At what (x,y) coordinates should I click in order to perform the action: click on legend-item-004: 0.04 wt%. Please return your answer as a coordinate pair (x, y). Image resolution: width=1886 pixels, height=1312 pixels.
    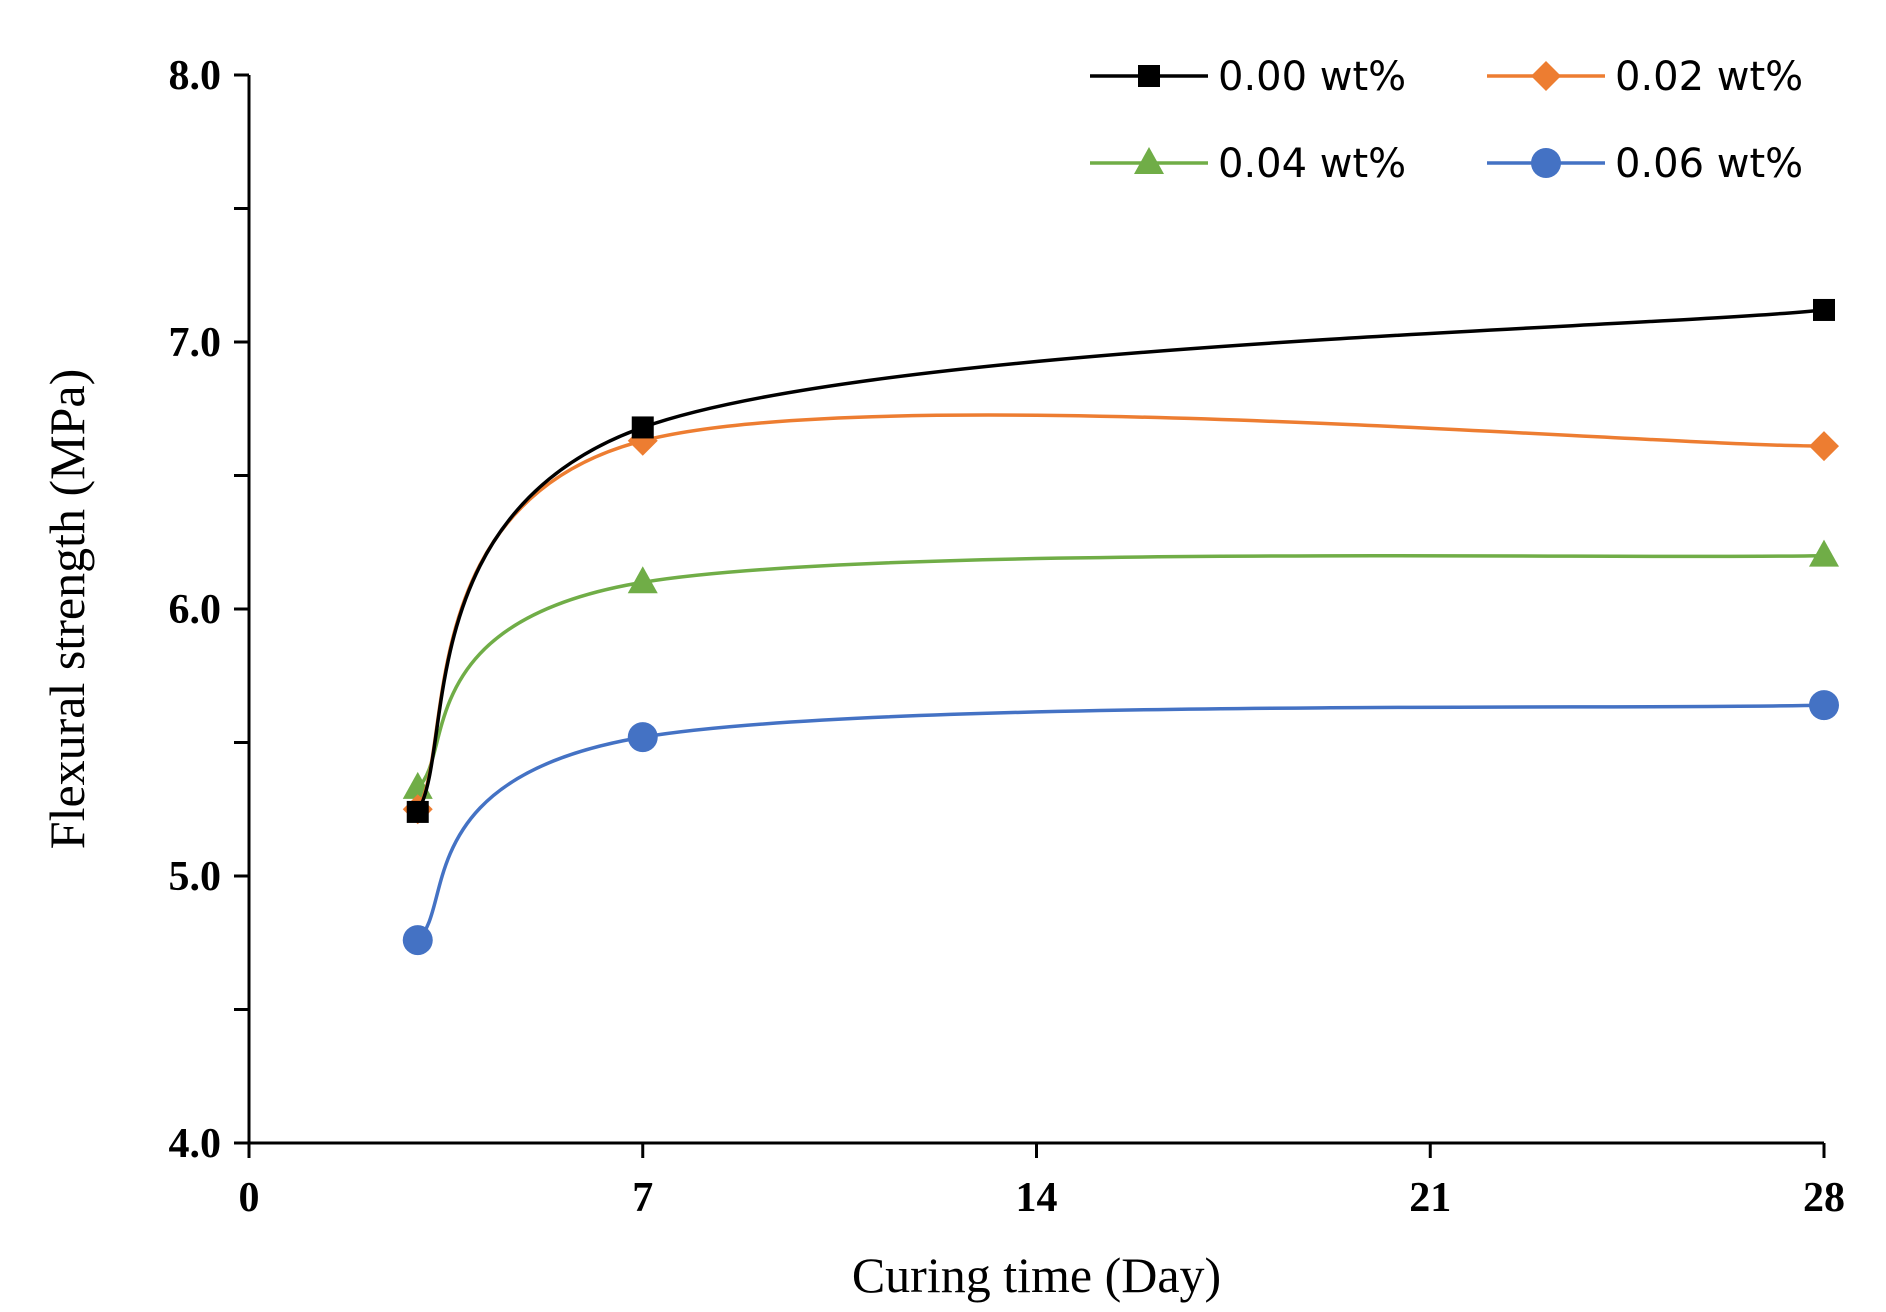
    Looking at the image, I should click on (1248, 164).